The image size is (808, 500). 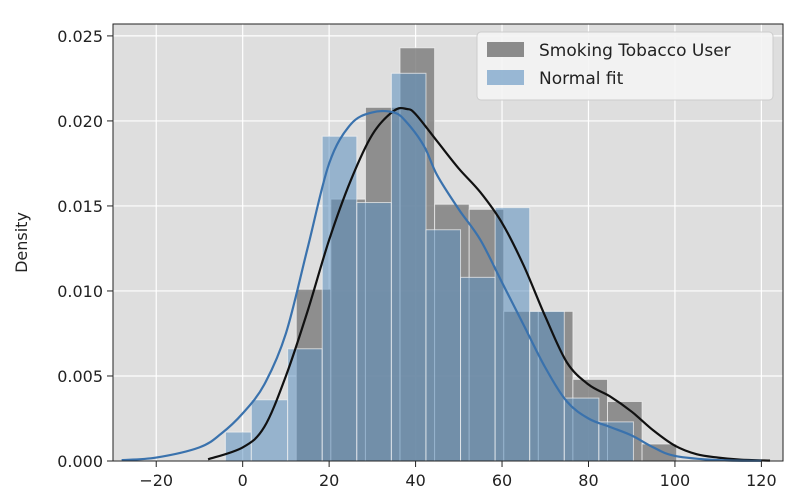 What do you see at coordinates (502, 480) in the screenshot?
I see `x-tick-label: 60` at bounding box center [502, 480].